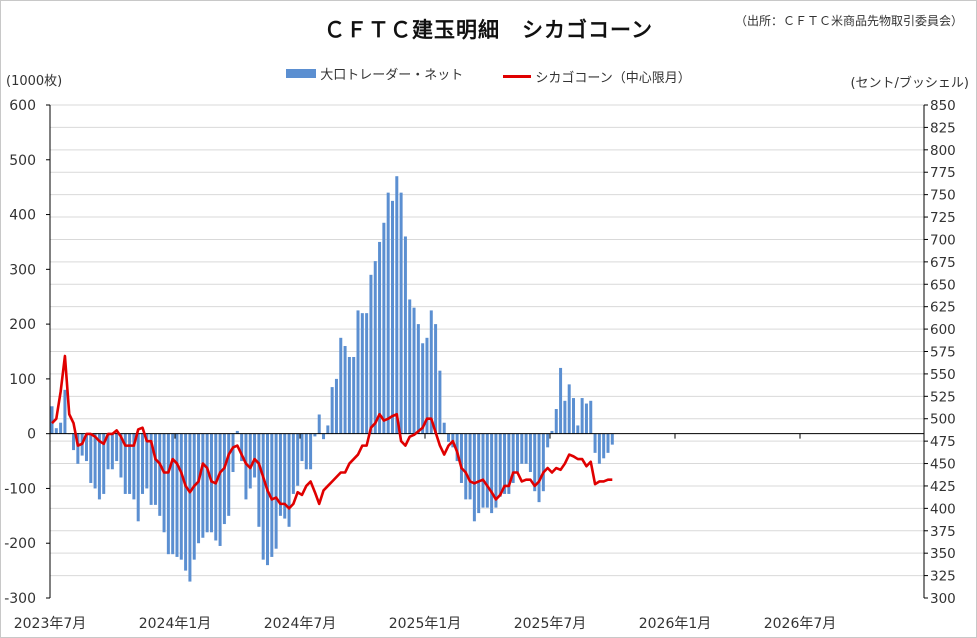  I want to click on left-tick-label: -300, so click(20, 599).